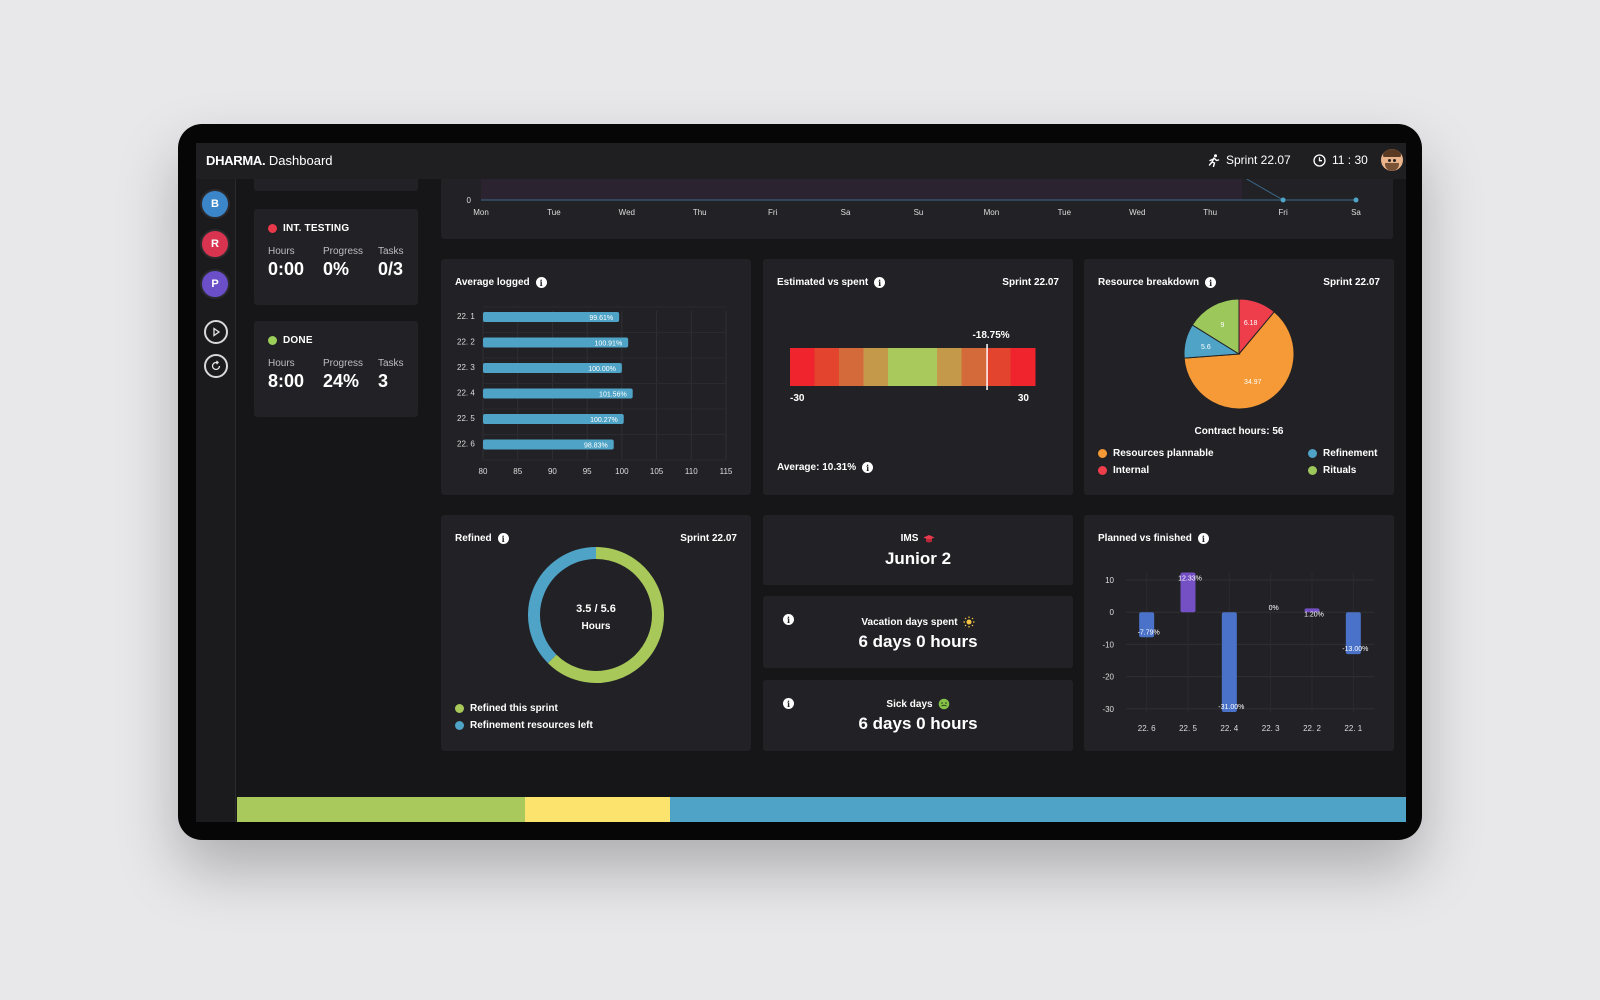  I want to click on status-title: DONE, so click(336, 340).